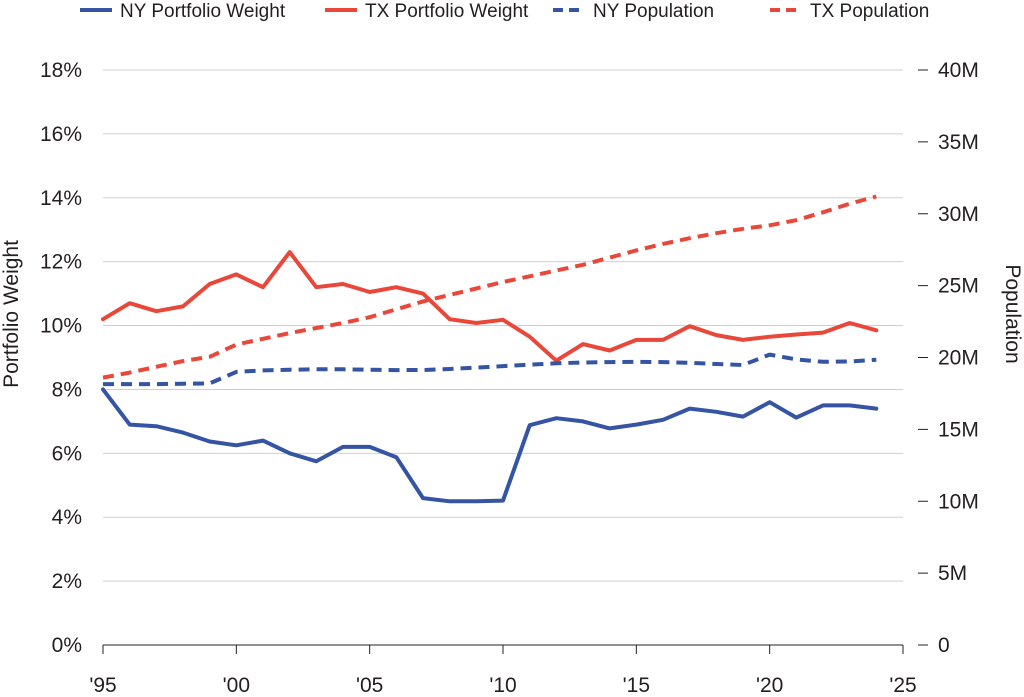 Image resolution: width=1024 pixels, height=697 pixels. I want to click on y-left-tick-label: 18%, so click(61, 70).